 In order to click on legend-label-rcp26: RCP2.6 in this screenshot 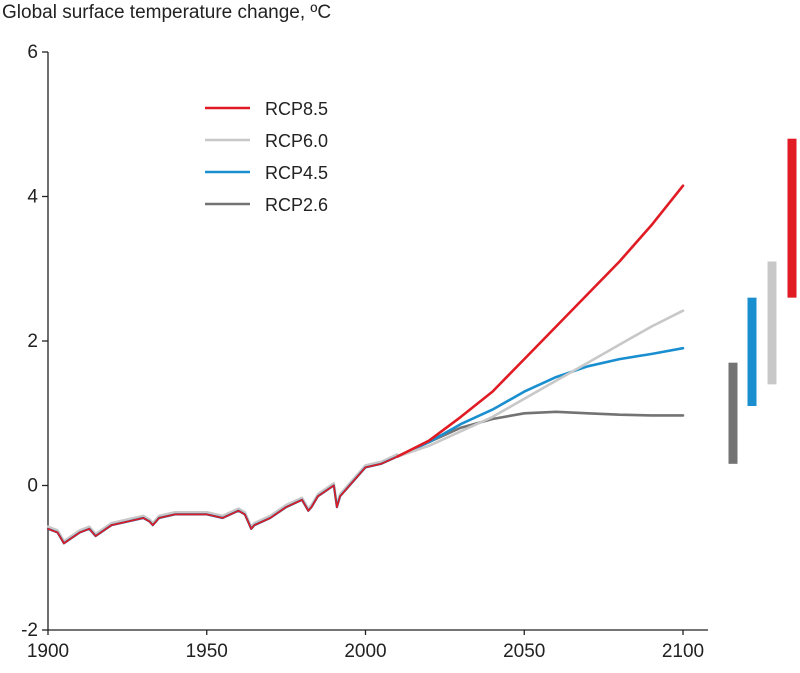, I will do `click(296, 205)`.